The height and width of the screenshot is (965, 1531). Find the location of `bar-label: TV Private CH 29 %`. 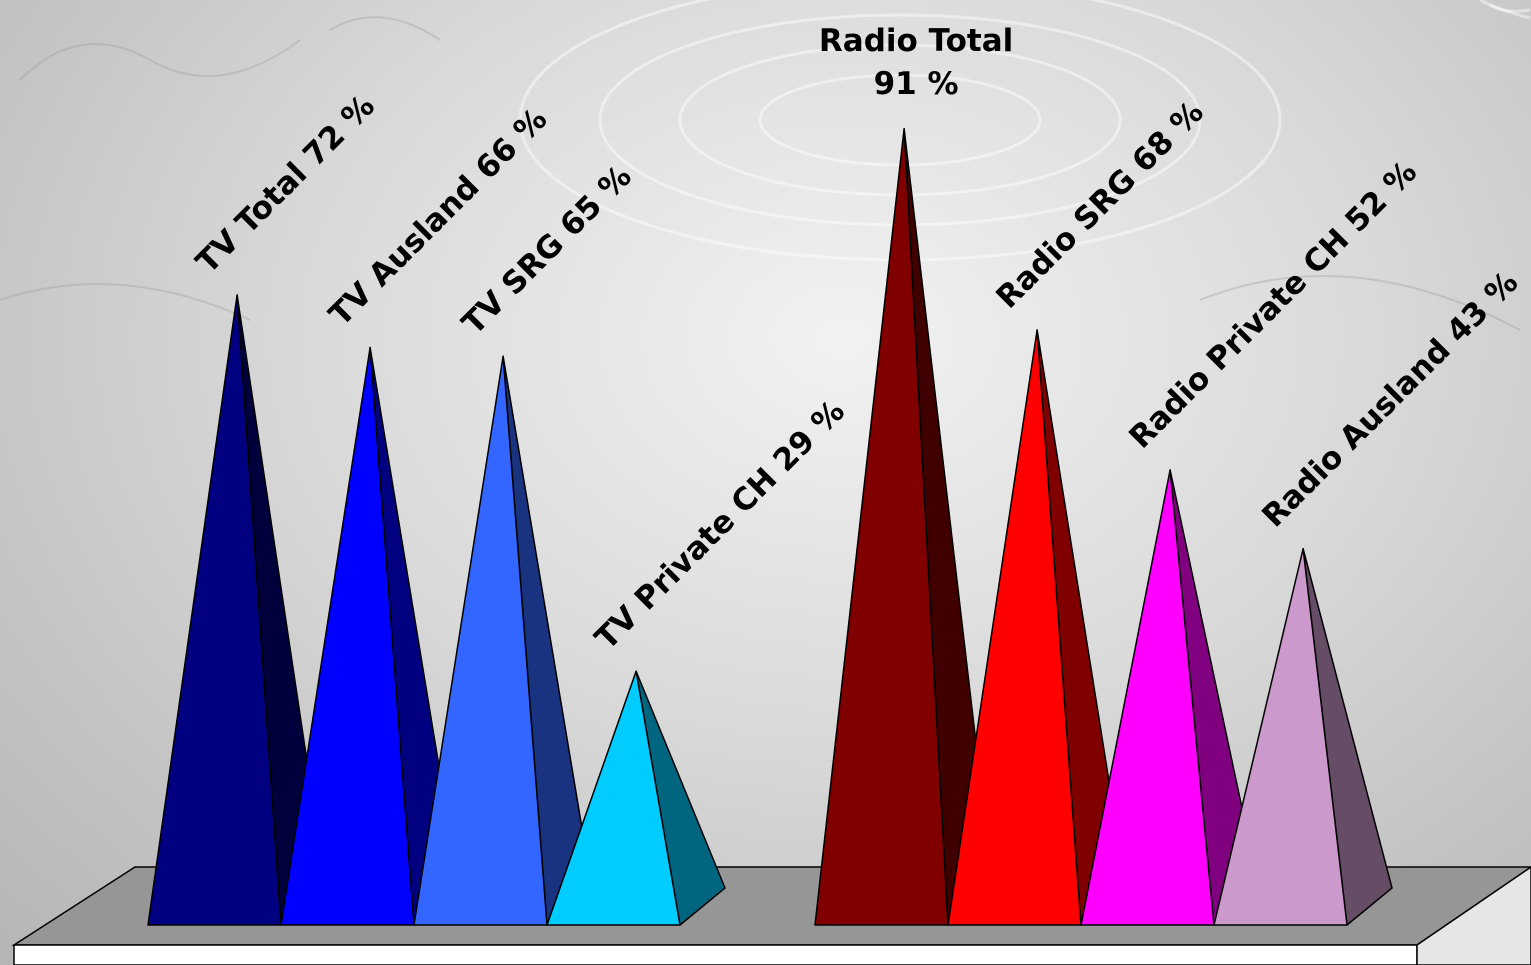

bar-label: TV Private CH 29 % is located at coordinates (720, 525).